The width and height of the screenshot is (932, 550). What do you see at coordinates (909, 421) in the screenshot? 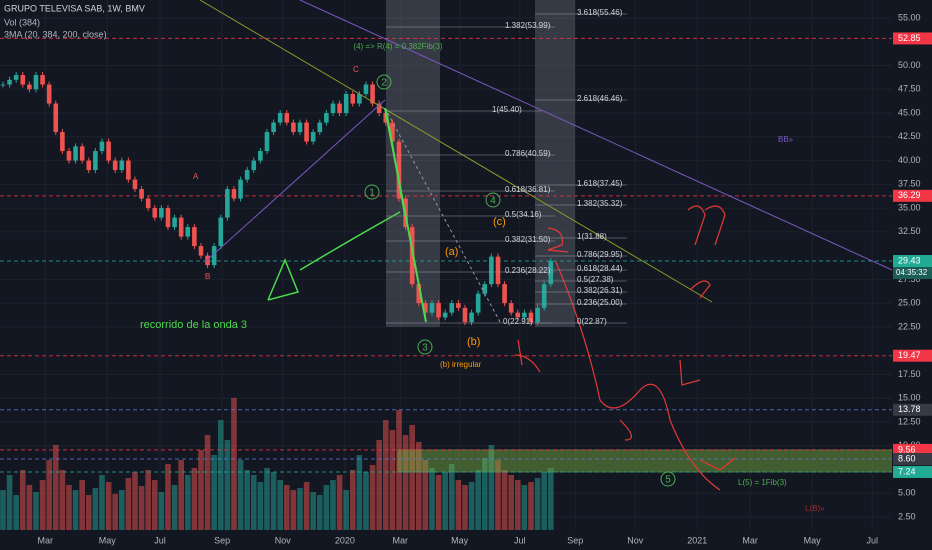
I see `y-tick-label: 12.50` at bounding box center [909, 421].